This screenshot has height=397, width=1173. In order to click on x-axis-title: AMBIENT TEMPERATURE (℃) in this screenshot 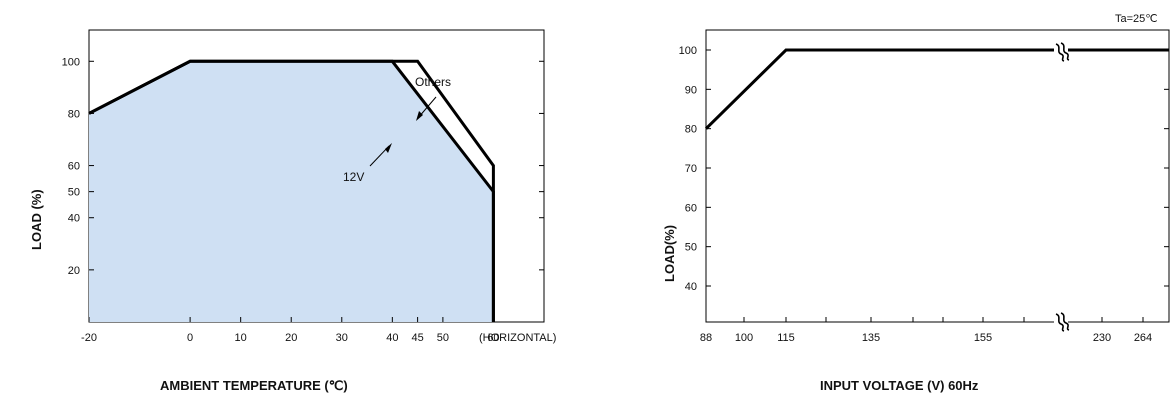, I will do `click(254, 385)`.